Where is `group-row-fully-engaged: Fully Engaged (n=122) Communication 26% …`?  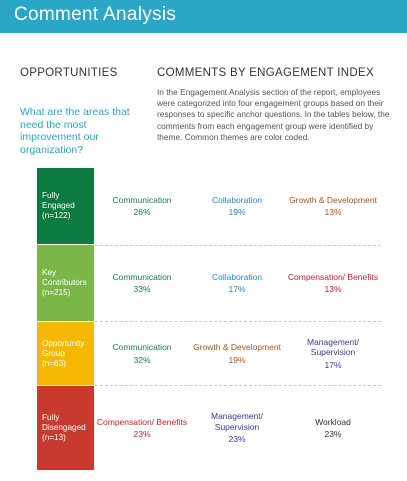 group-row-fully-engaged: Fully Engaged (n=122) Communication 26% … is located at coordinates (209, 206).